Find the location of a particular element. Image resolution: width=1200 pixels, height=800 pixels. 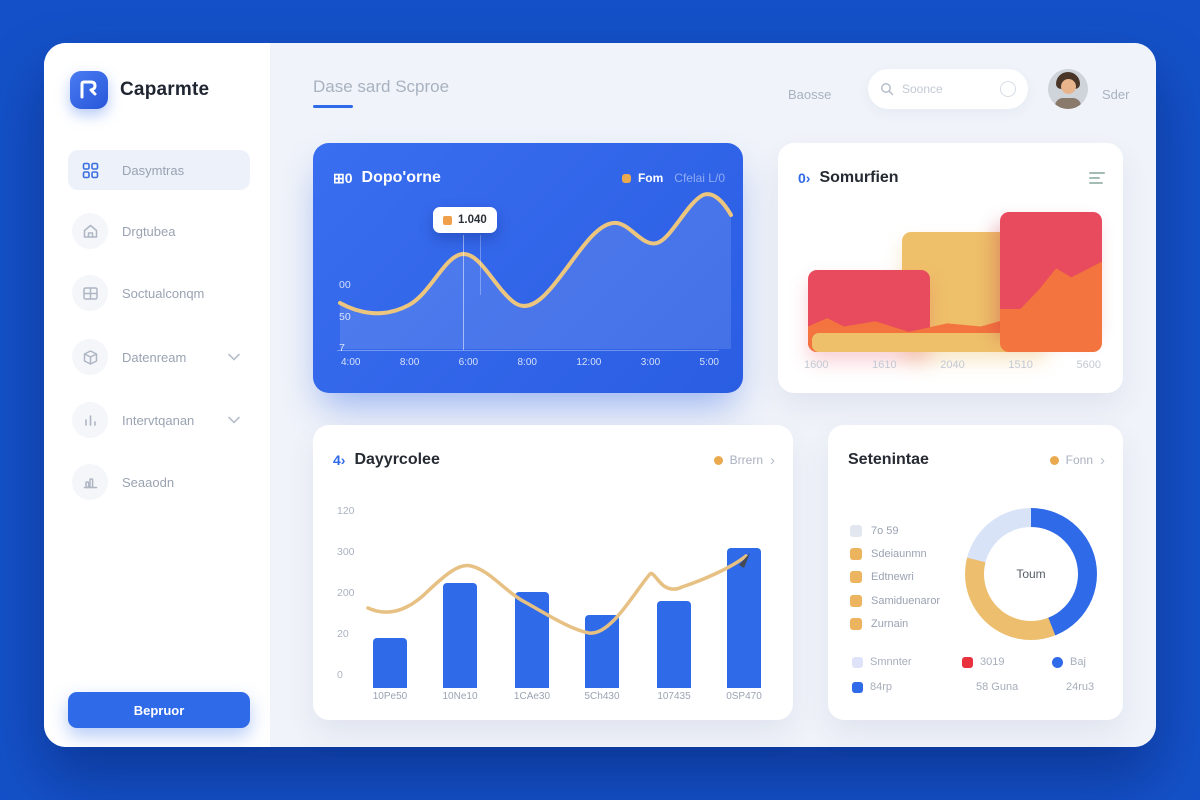

sidebar-item-label: Intervtqanan is located at coordinates (158, 420).